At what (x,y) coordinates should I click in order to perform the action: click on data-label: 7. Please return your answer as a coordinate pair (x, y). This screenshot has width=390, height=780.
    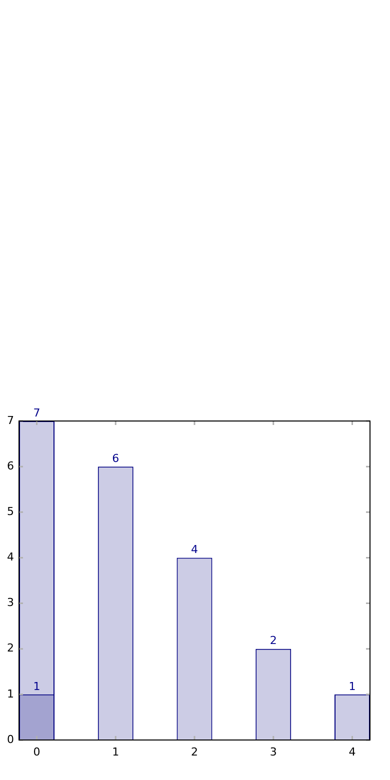
    Looking at the image, I should click on (36, 413).